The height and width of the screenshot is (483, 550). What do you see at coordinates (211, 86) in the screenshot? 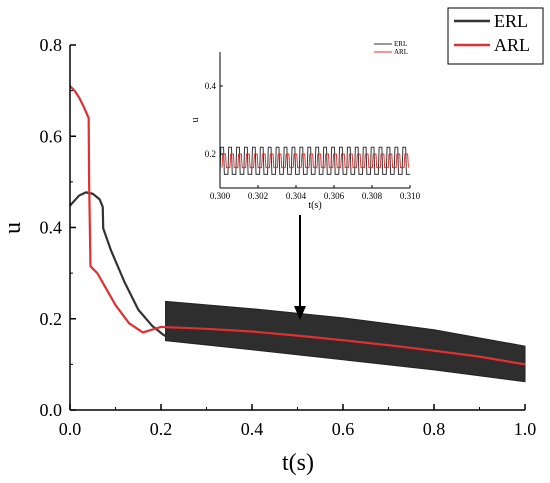
I see `inset-y-tick-label: 0.4` at bounding box center [211, 86].